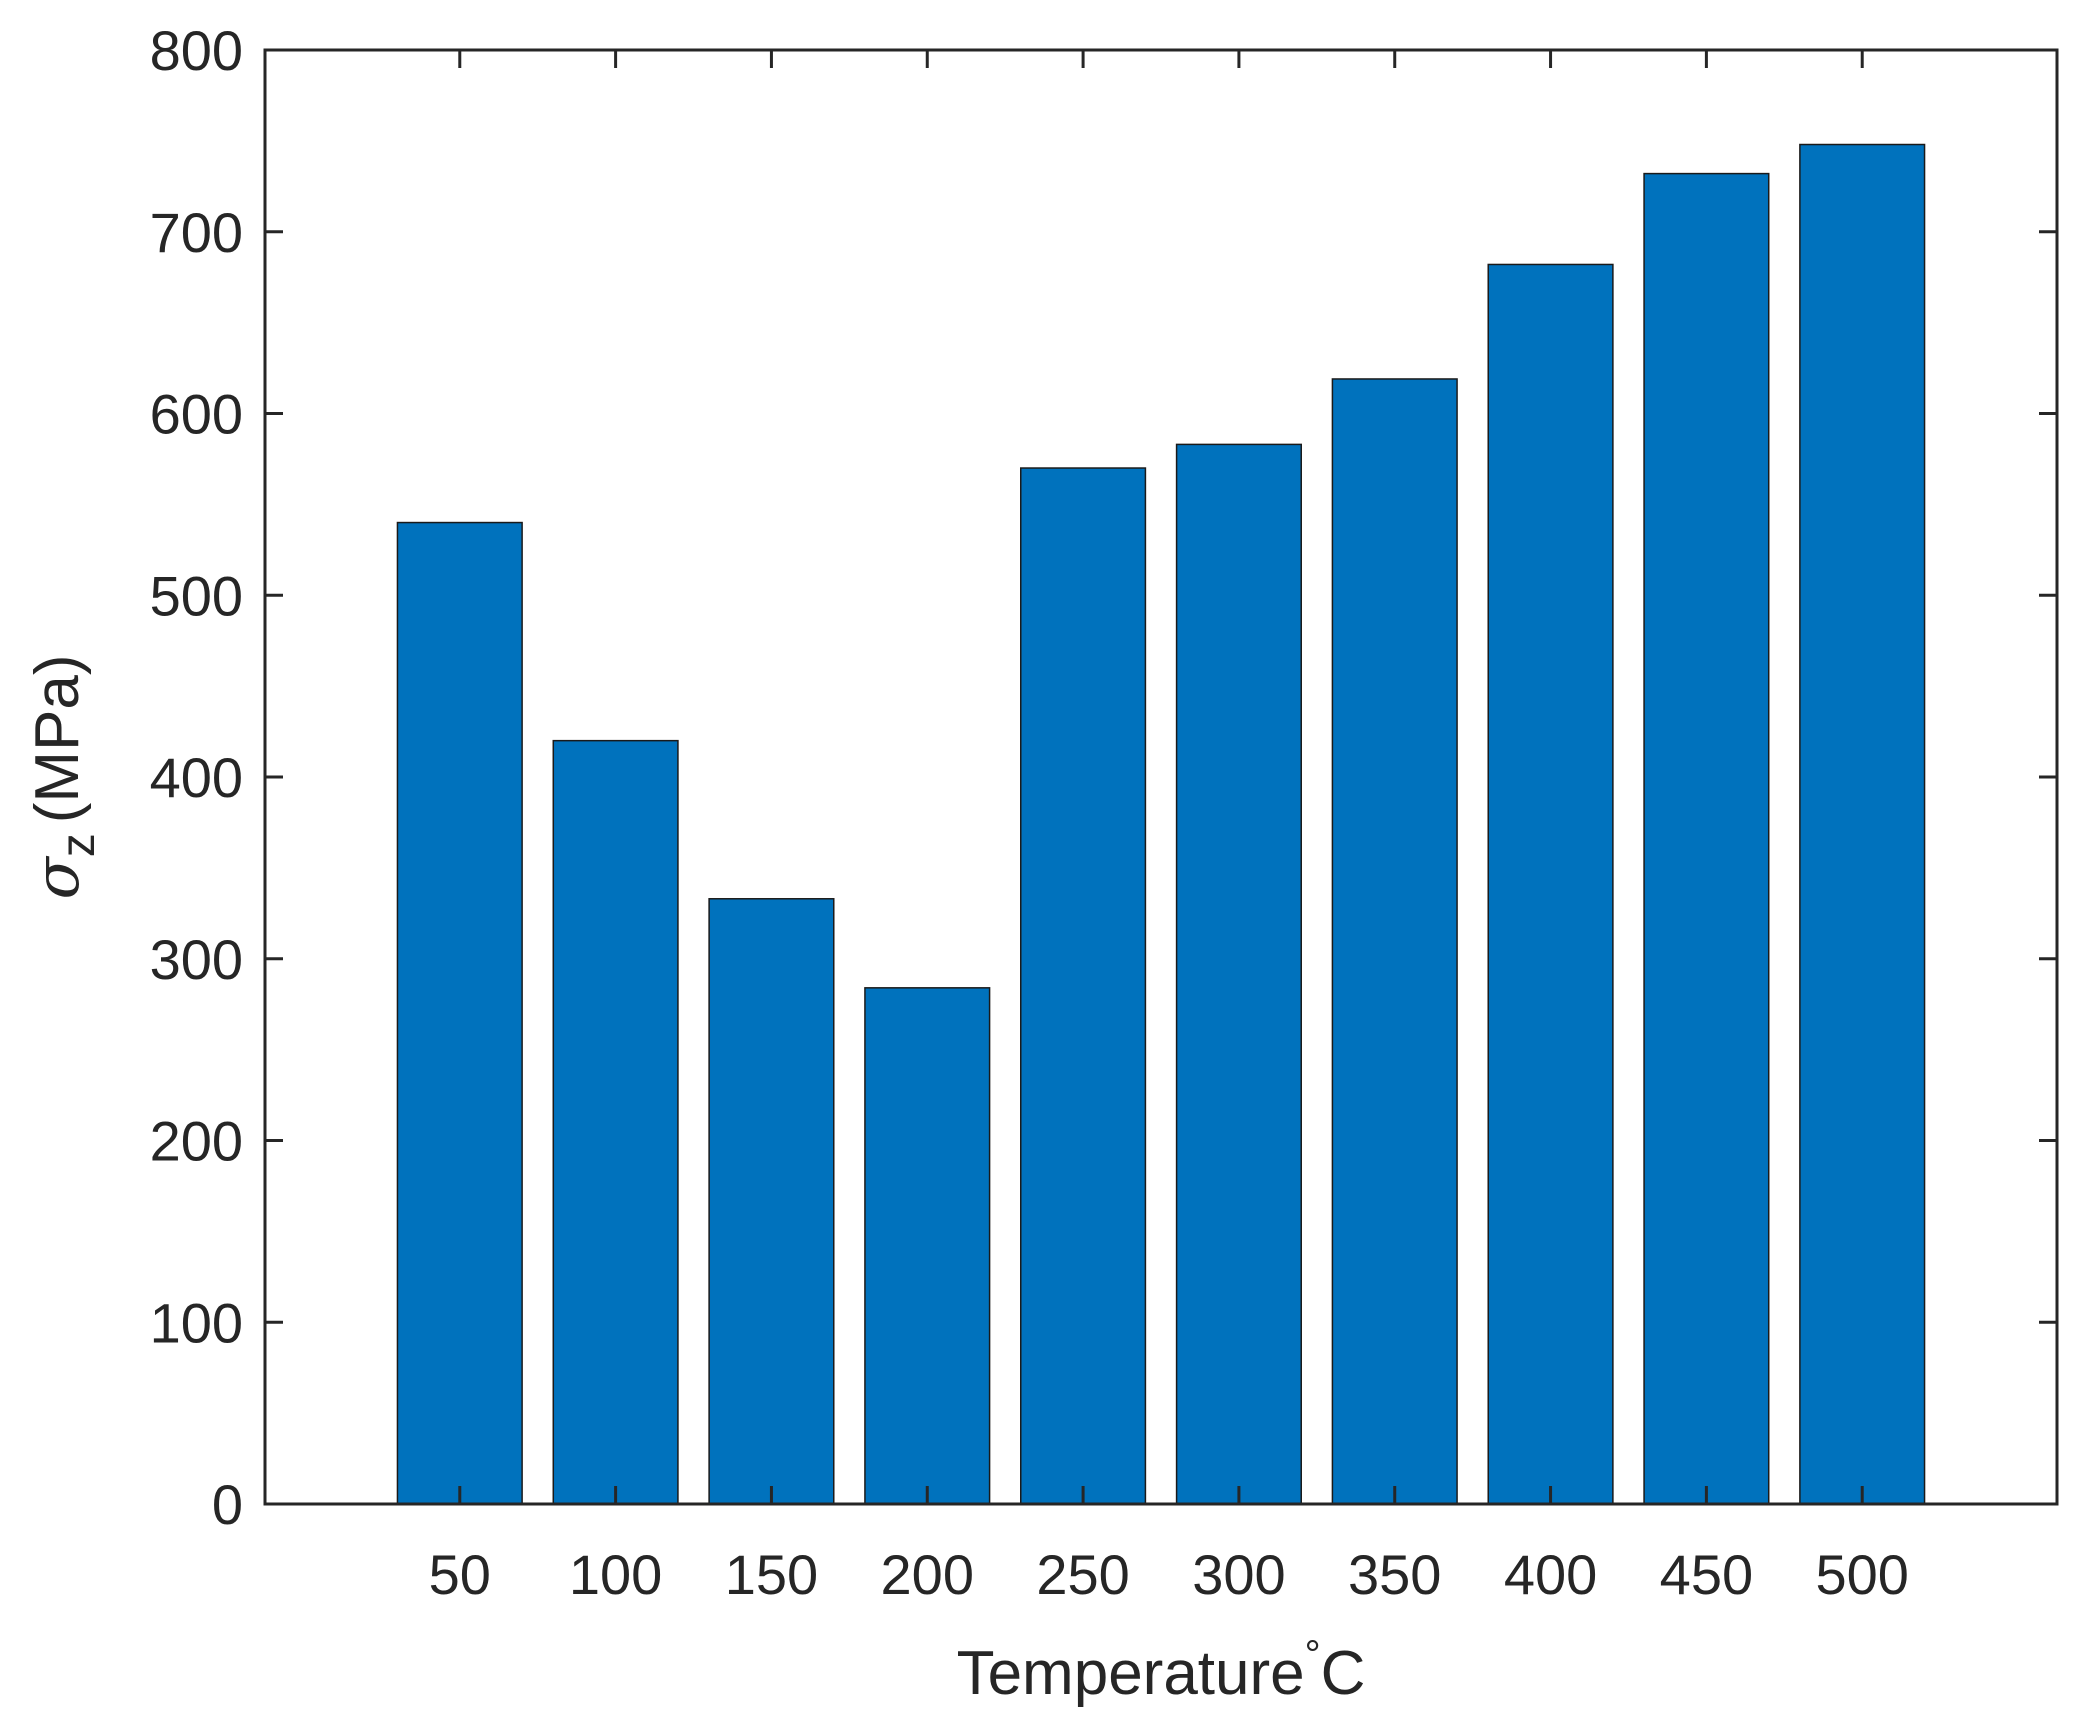 Image resolution: width=2091 pixels, height=1715 pixels. I want to click on x-tick-label-50: 50, so click(460, 1574).